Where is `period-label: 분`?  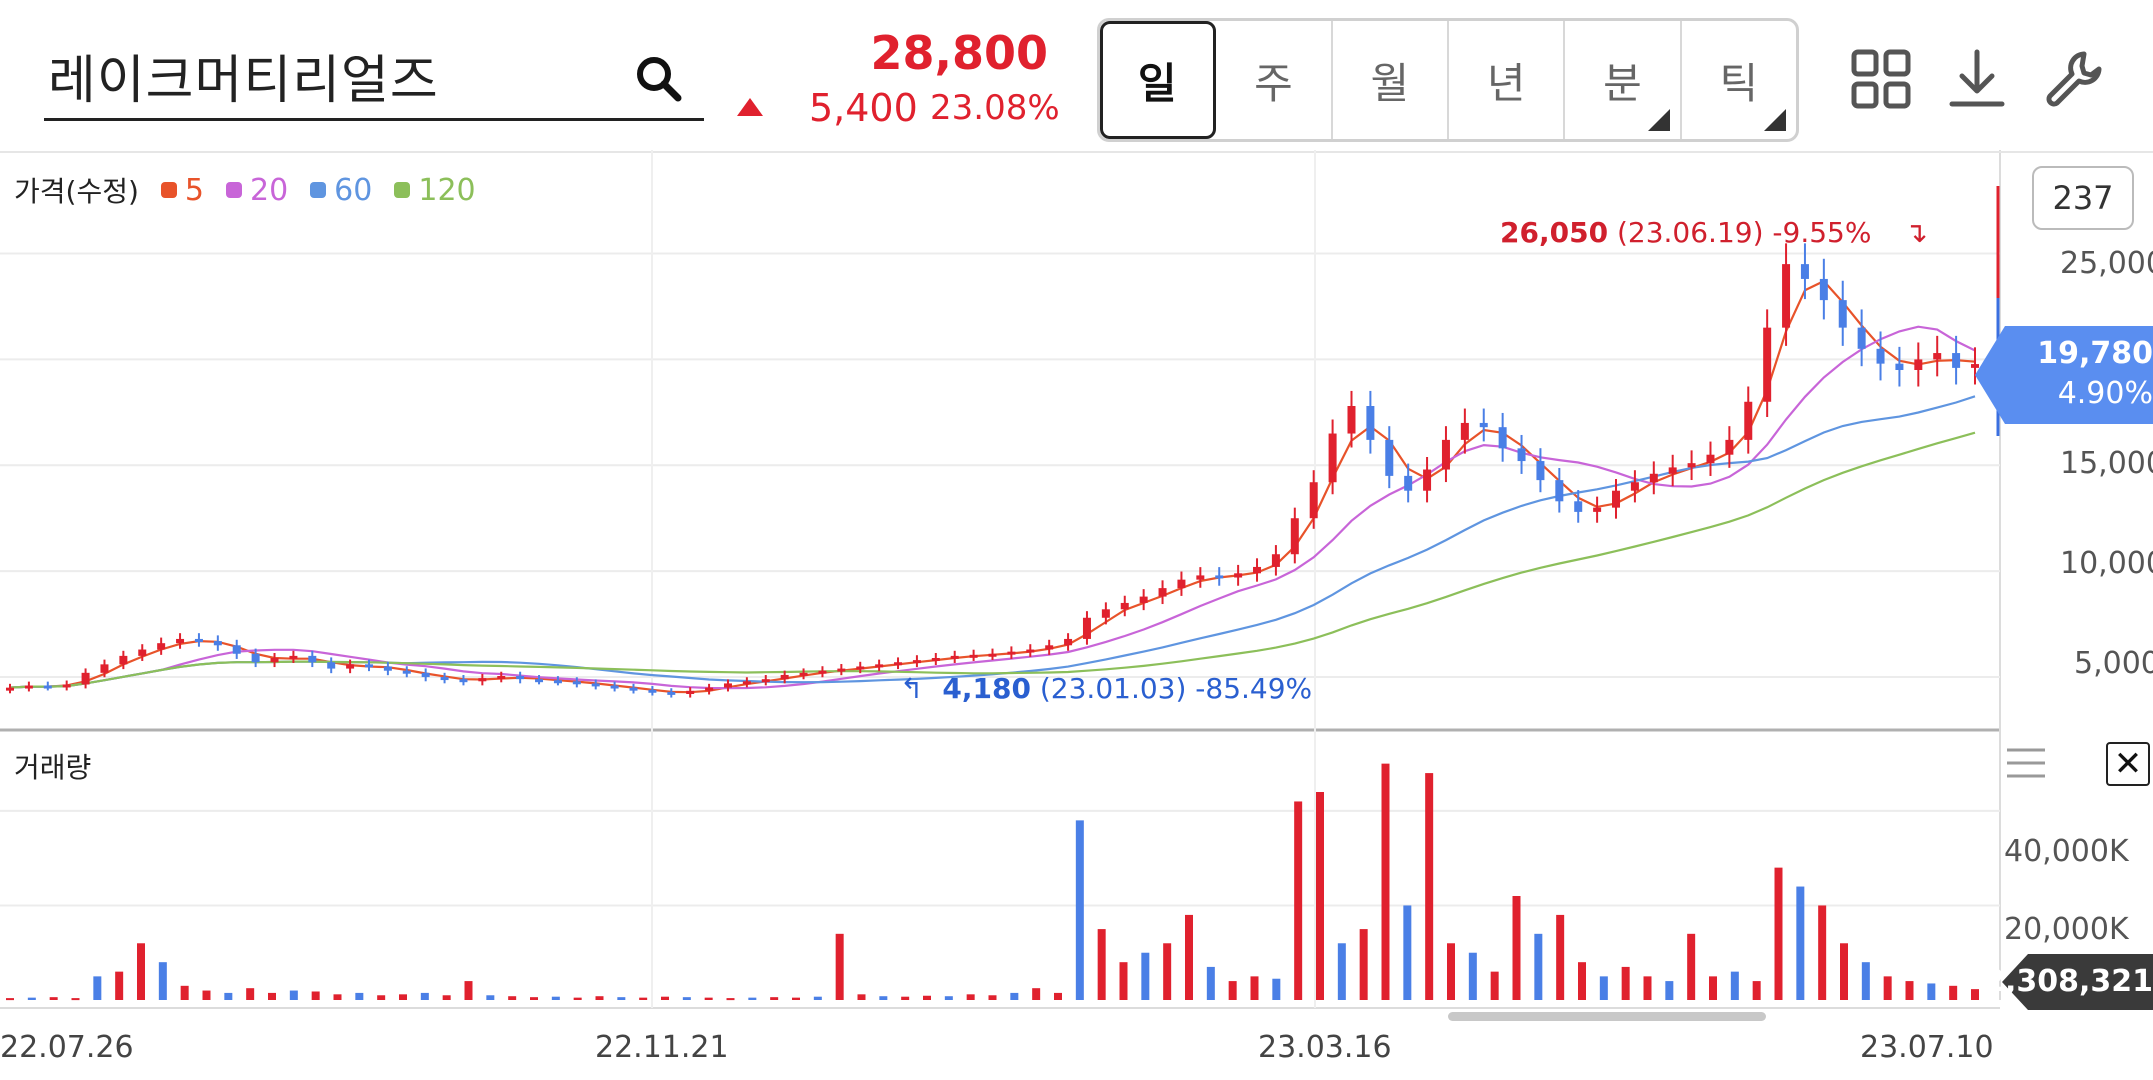 period-label: 분 is located at coordinates (1622, 83).